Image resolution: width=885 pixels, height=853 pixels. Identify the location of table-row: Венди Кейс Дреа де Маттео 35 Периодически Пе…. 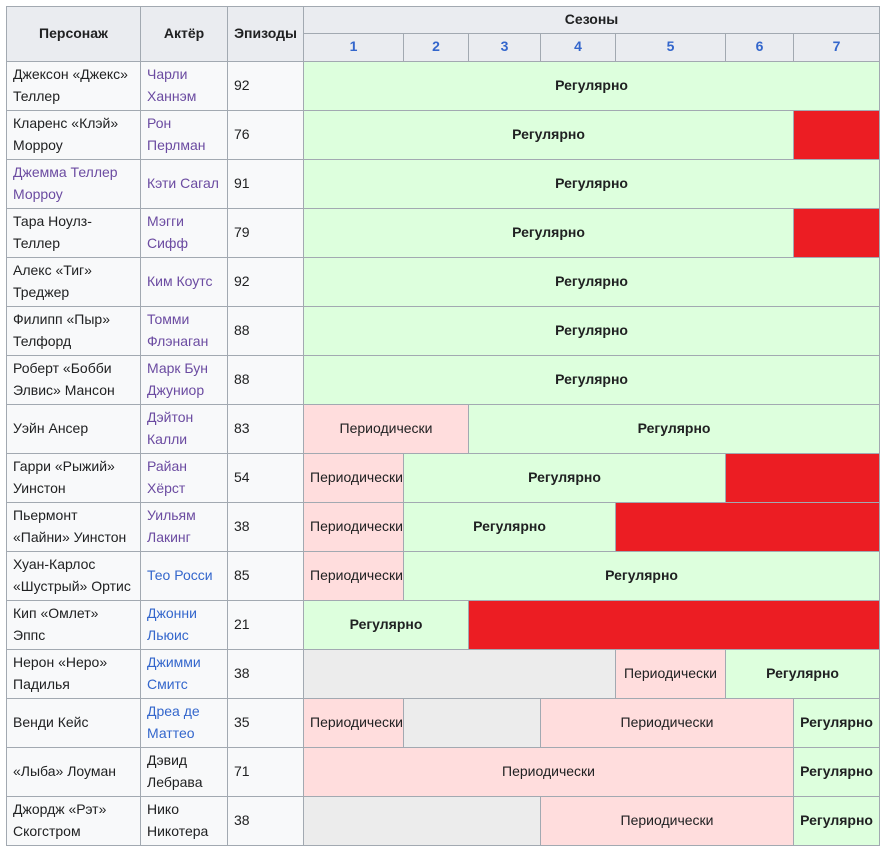
(443, 722).